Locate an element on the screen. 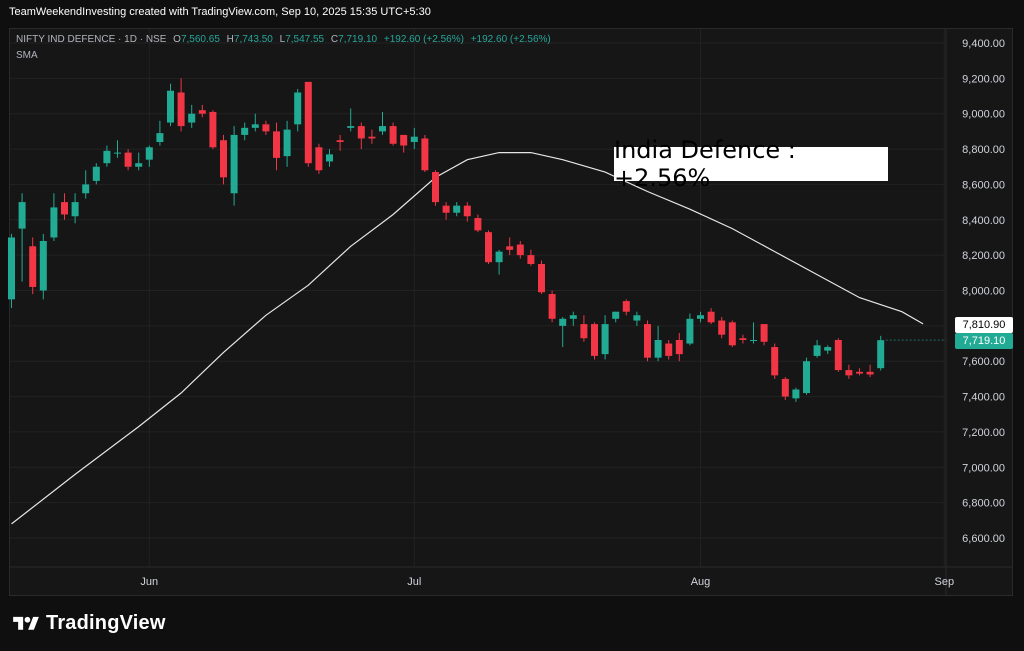  y-tick-label: 7,400.00 is located at coordinates (983, 398).